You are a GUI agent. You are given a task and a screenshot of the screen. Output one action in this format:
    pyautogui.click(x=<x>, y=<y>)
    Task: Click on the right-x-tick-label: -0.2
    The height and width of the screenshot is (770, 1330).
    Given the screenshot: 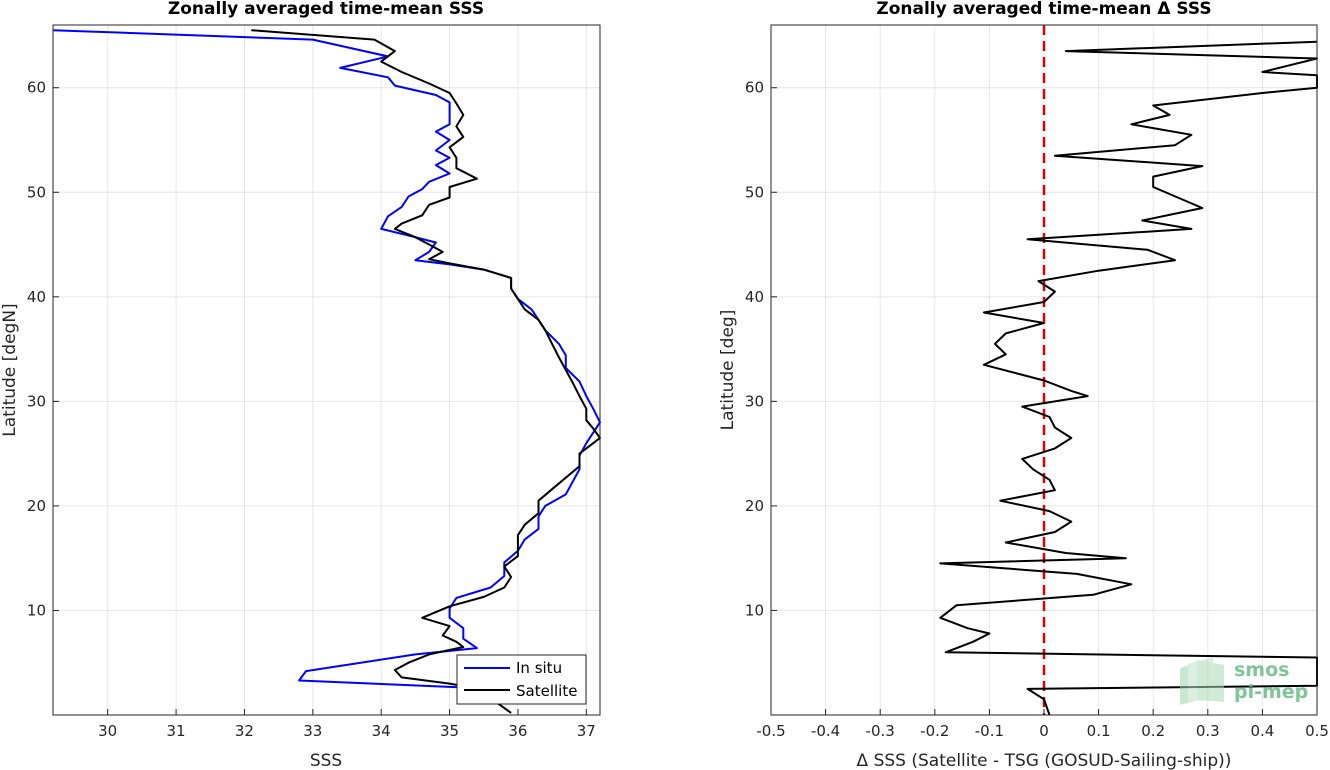 What is the action you would take?
    pyautogui.click(x=934, y=731)
    